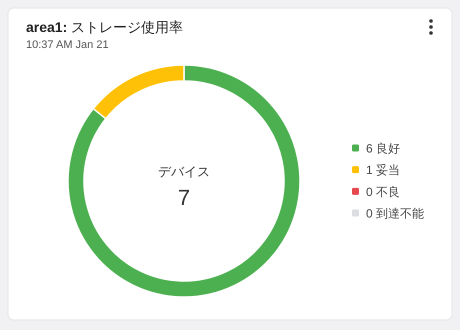 The width and height of the screenshot is (460, 330). I want to click on legend-label: 1 妥当, so click(383, 170).